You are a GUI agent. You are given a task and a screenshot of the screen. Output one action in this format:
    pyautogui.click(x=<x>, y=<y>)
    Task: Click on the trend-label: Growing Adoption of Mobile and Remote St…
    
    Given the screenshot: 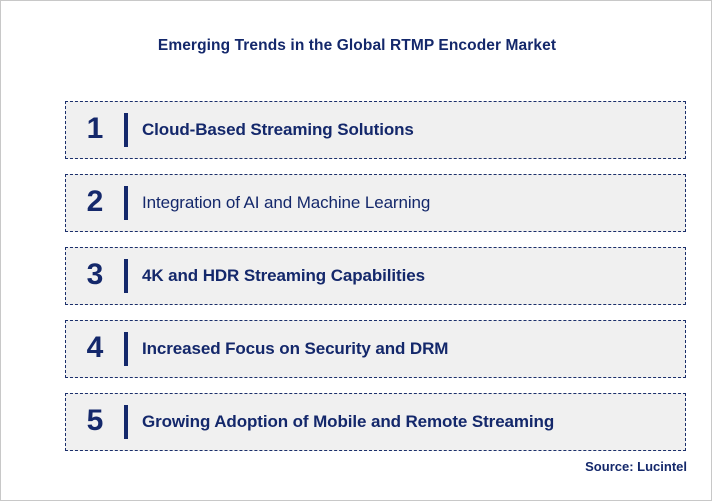 What is the action you would take?
    pyautogui.click(x=348, y=421)
    